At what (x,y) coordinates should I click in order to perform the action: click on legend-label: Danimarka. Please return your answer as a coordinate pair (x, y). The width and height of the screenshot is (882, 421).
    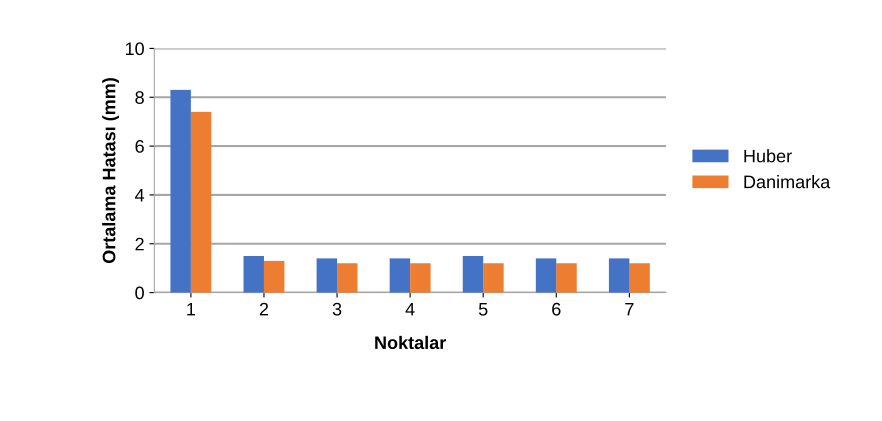
    Looking at the image, I should click on (787, 181).